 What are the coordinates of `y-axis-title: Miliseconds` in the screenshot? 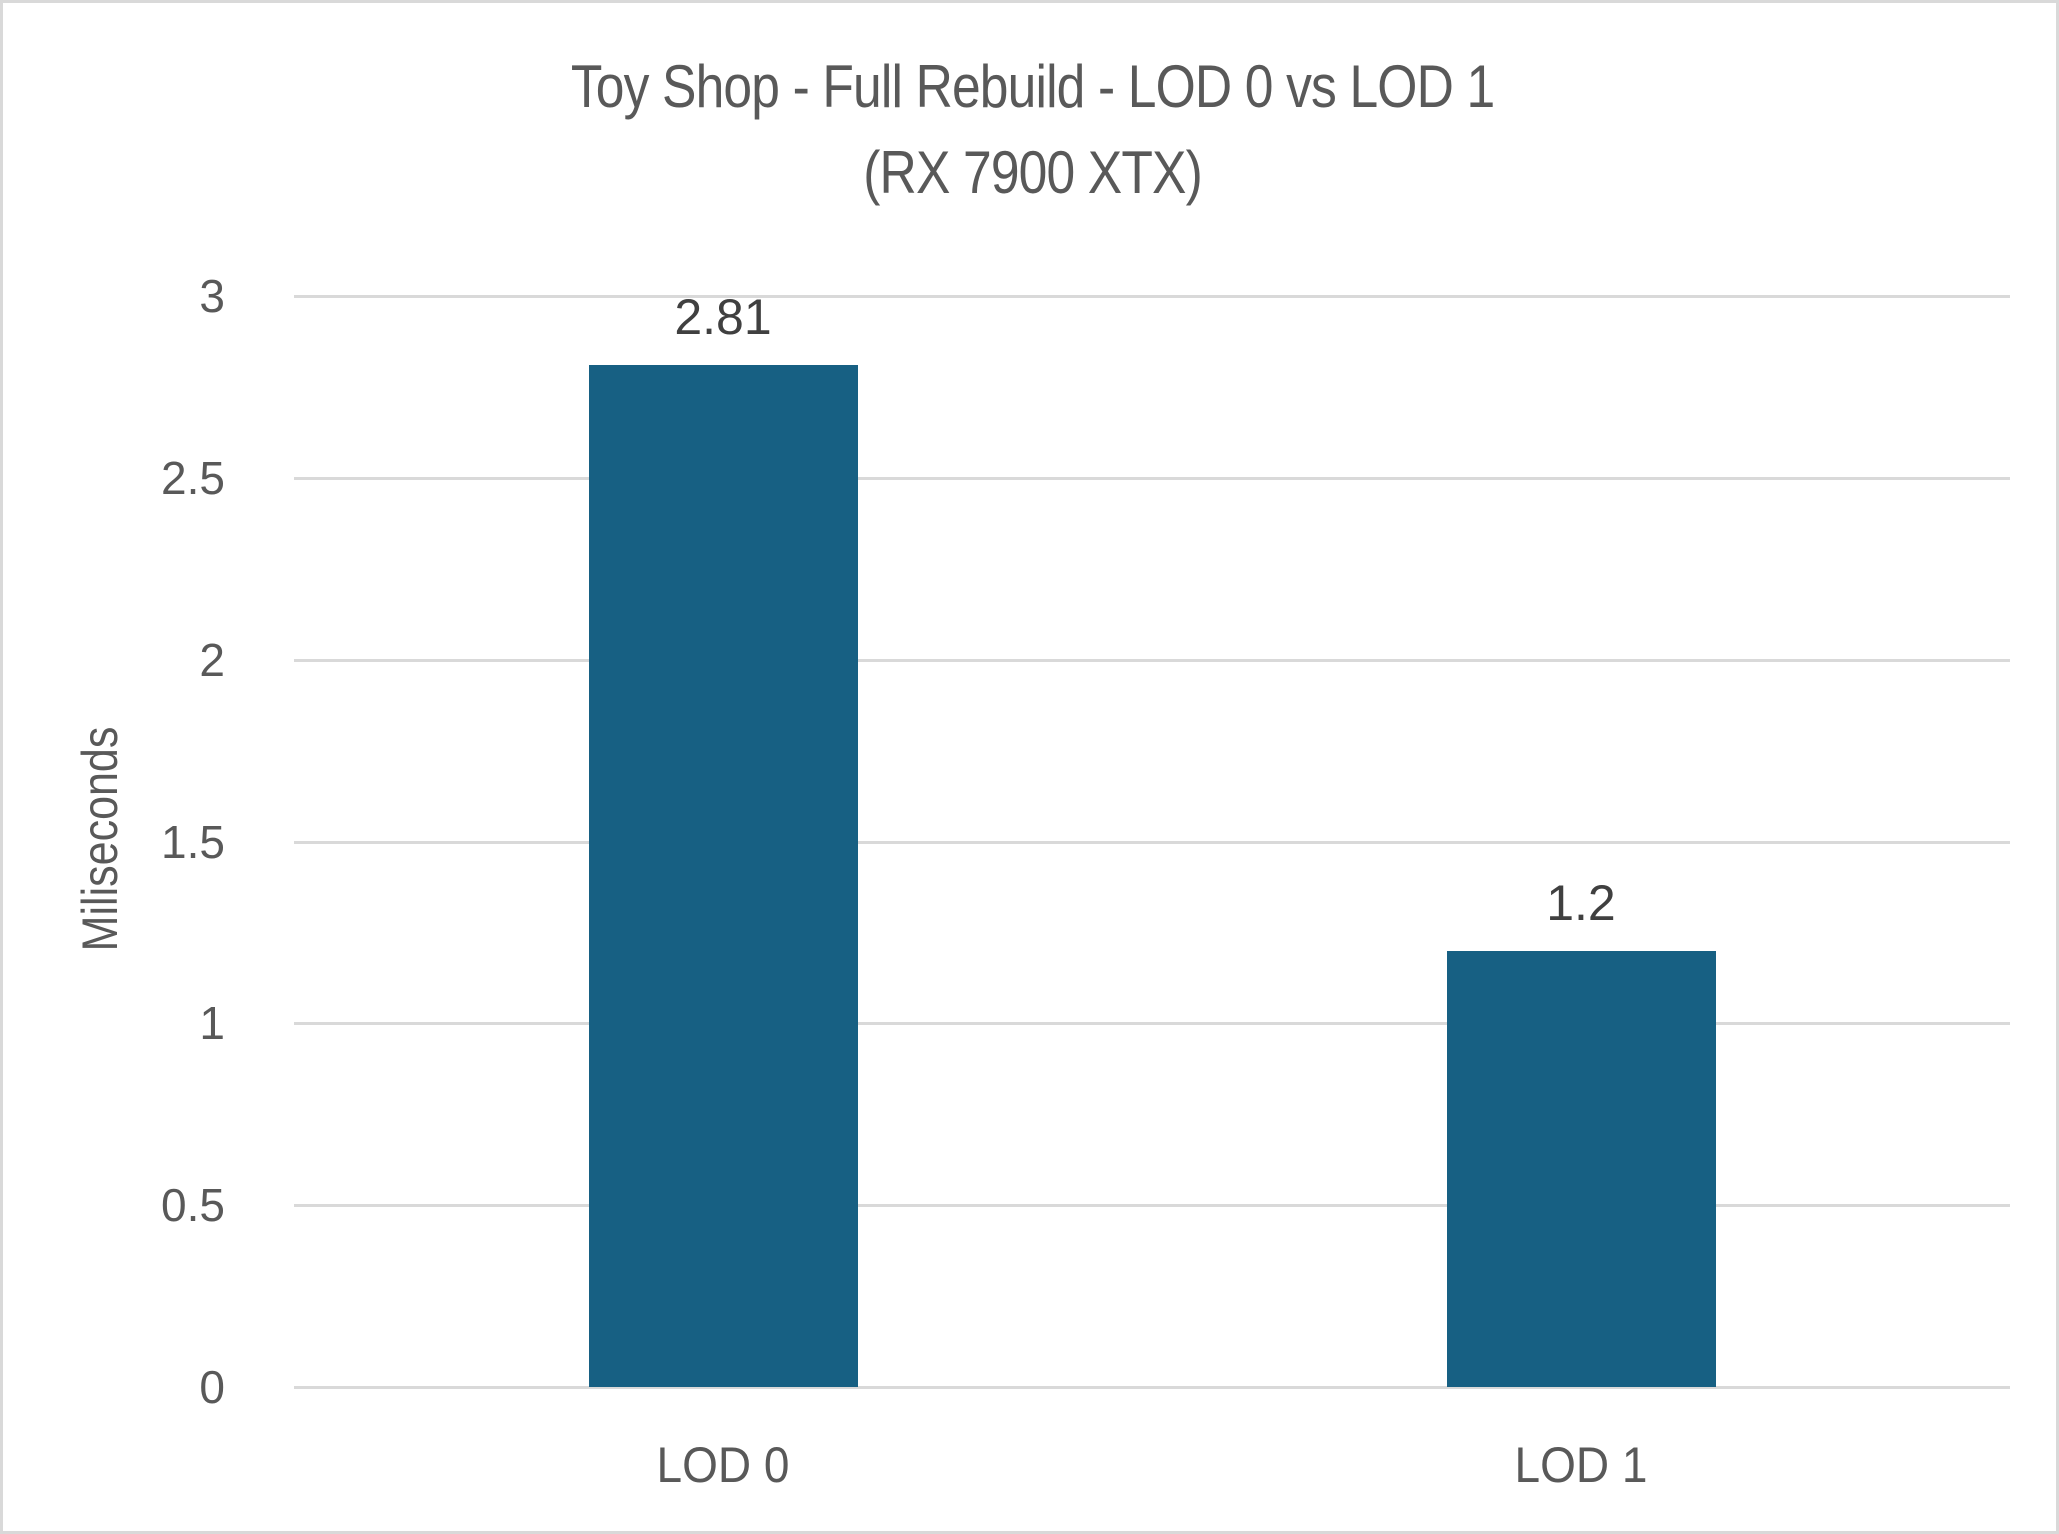 It's located at (100, 839).